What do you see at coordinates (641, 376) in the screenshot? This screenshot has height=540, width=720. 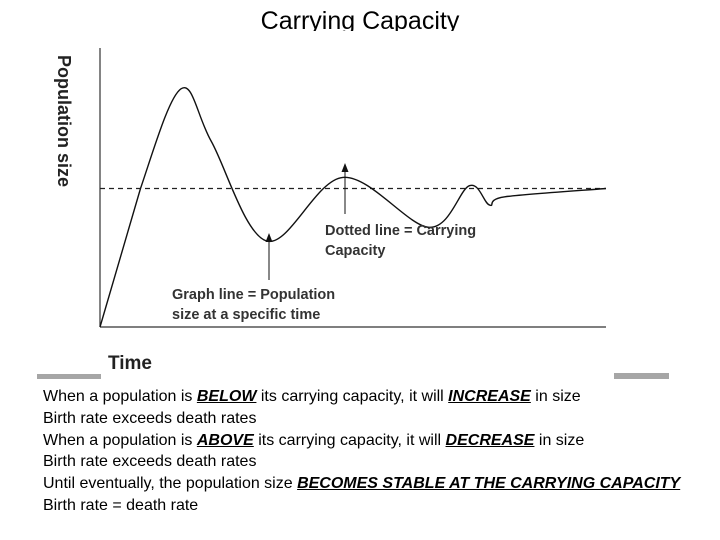 I see `right-divider-bar` at bounding box center [641, 376].